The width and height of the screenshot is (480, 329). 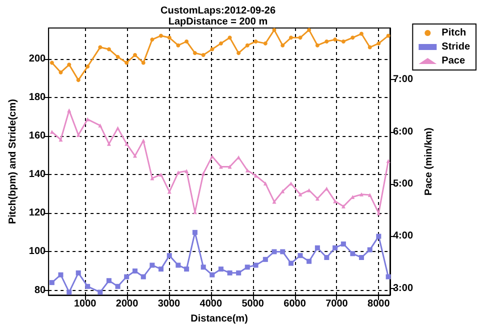 What do you see at coordinates (37, 174) in the screenshot?
I see `y-tick-label: 140` at bounding box center [37, 174].